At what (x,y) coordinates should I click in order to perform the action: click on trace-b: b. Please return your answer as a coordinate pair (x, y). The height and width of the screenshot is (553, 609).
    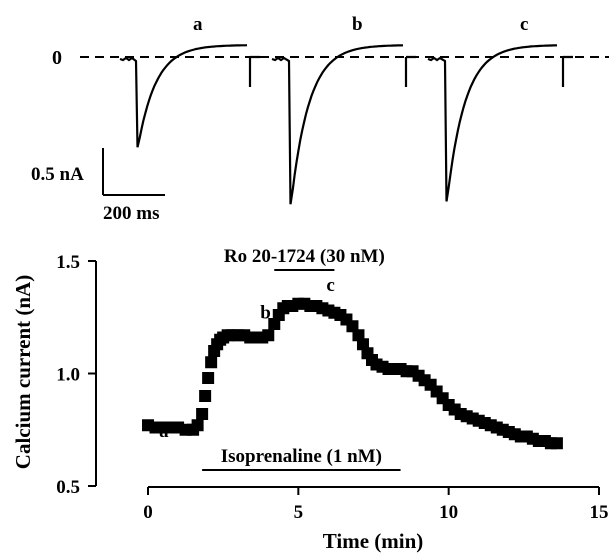
    Looking at the image, I should click on (343, 109).